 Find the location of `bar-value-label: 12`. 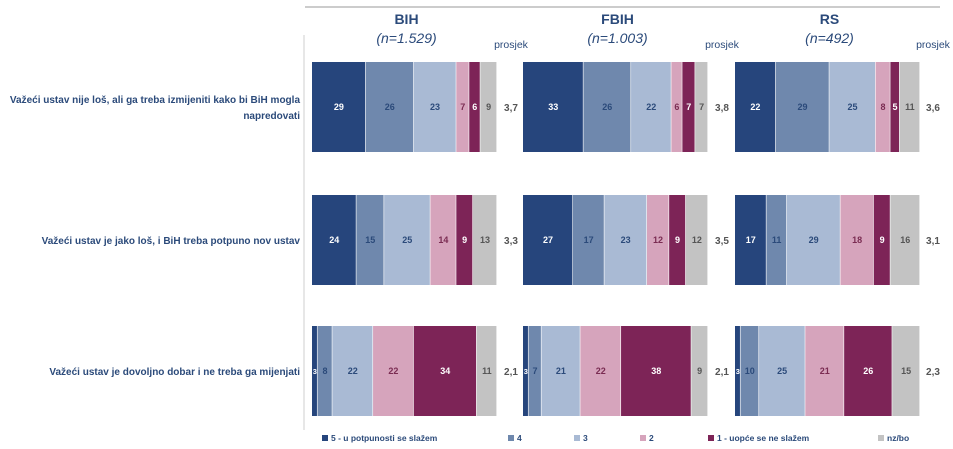

bar-value-label: 12 is located at coordinates (658, 240).